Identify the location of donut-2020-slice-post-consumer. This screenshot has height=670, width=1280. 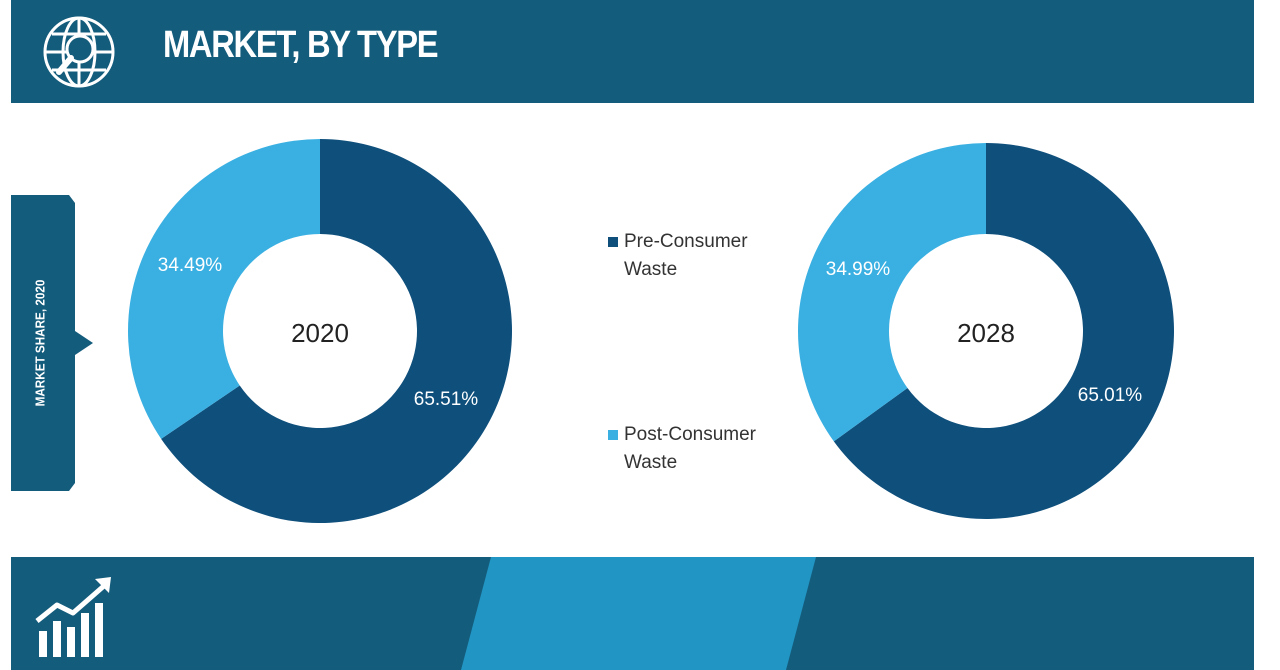
(224, 289).